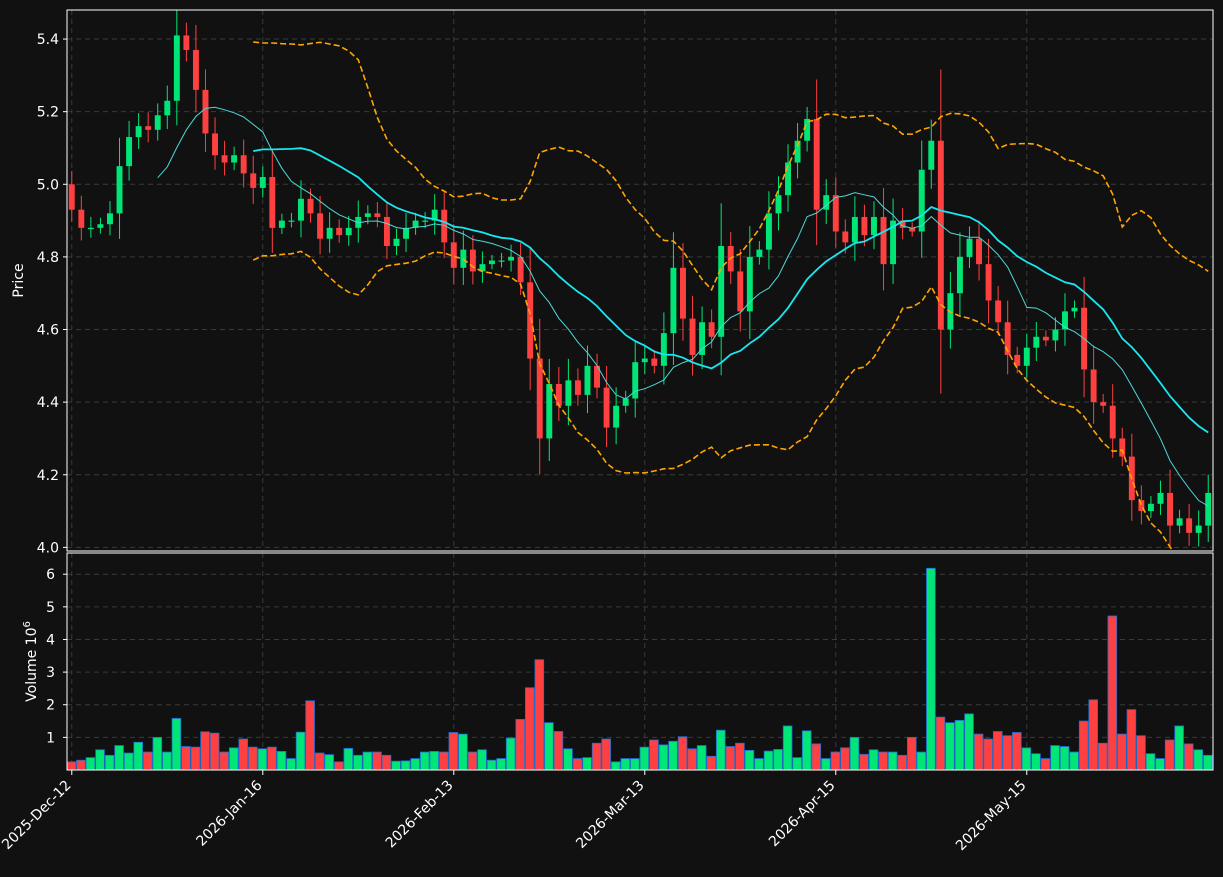 This screenshot has width=1223, height=877. Describe the element at coordinates (48, 258) in the screenshot. I see `price-y-tick-label: 4.8` at that location.